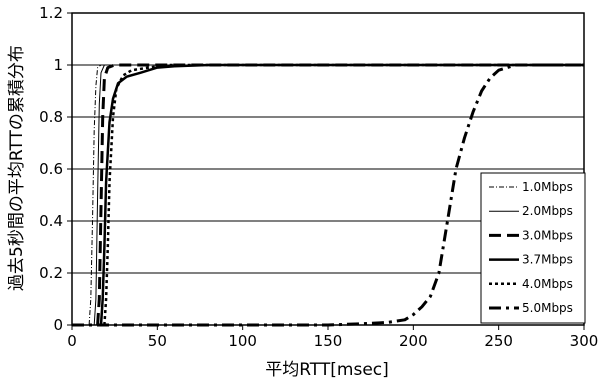  I want to click on legend-label: 3.7Mbps, so click(547, 260).